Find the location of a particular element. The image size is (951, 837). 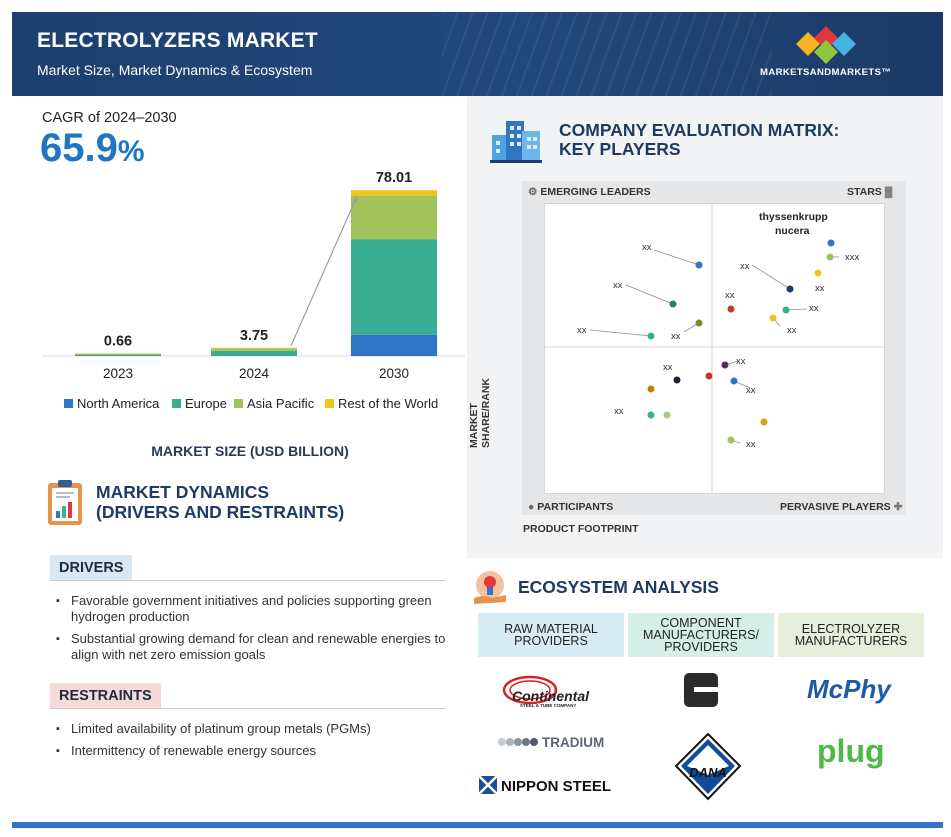

eco-col-raw-material: RAW MATERIAL PROVIDERS is located at coordinates (551, 635).